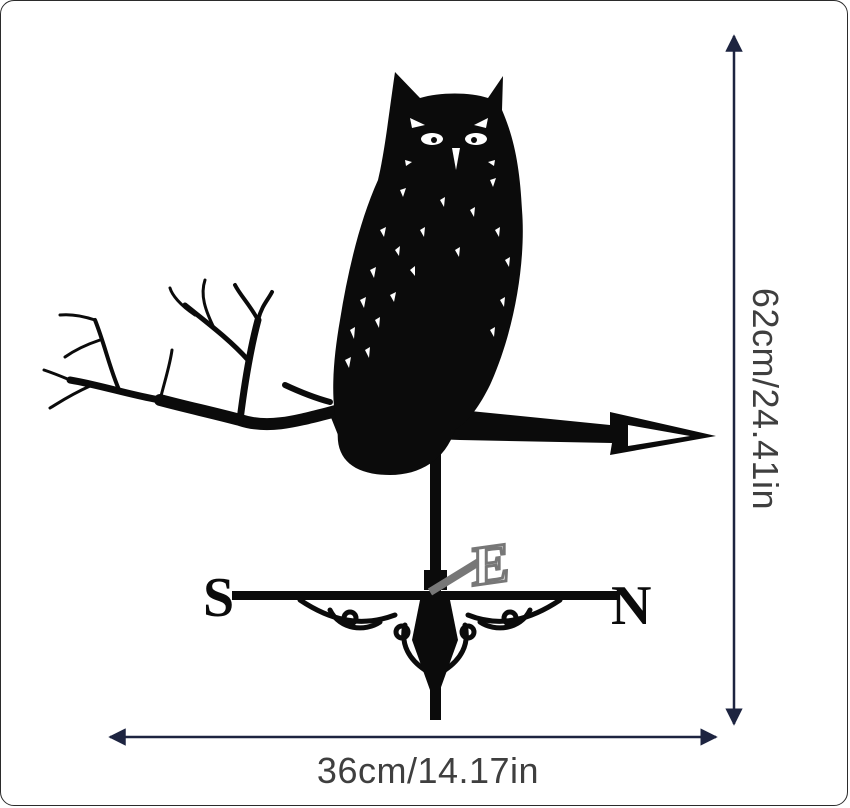 The width and height of the screenshot is (850, 808). I want to click on compass-bar, so click(425, 595).